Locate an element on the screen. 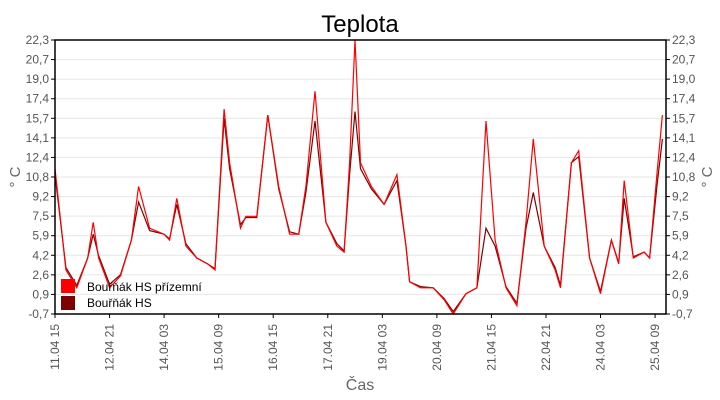 This screenshot has width=720, height=400. legend: Bouřňák HS přízemní Bouřňák HS is located at coordinates (131, 294).